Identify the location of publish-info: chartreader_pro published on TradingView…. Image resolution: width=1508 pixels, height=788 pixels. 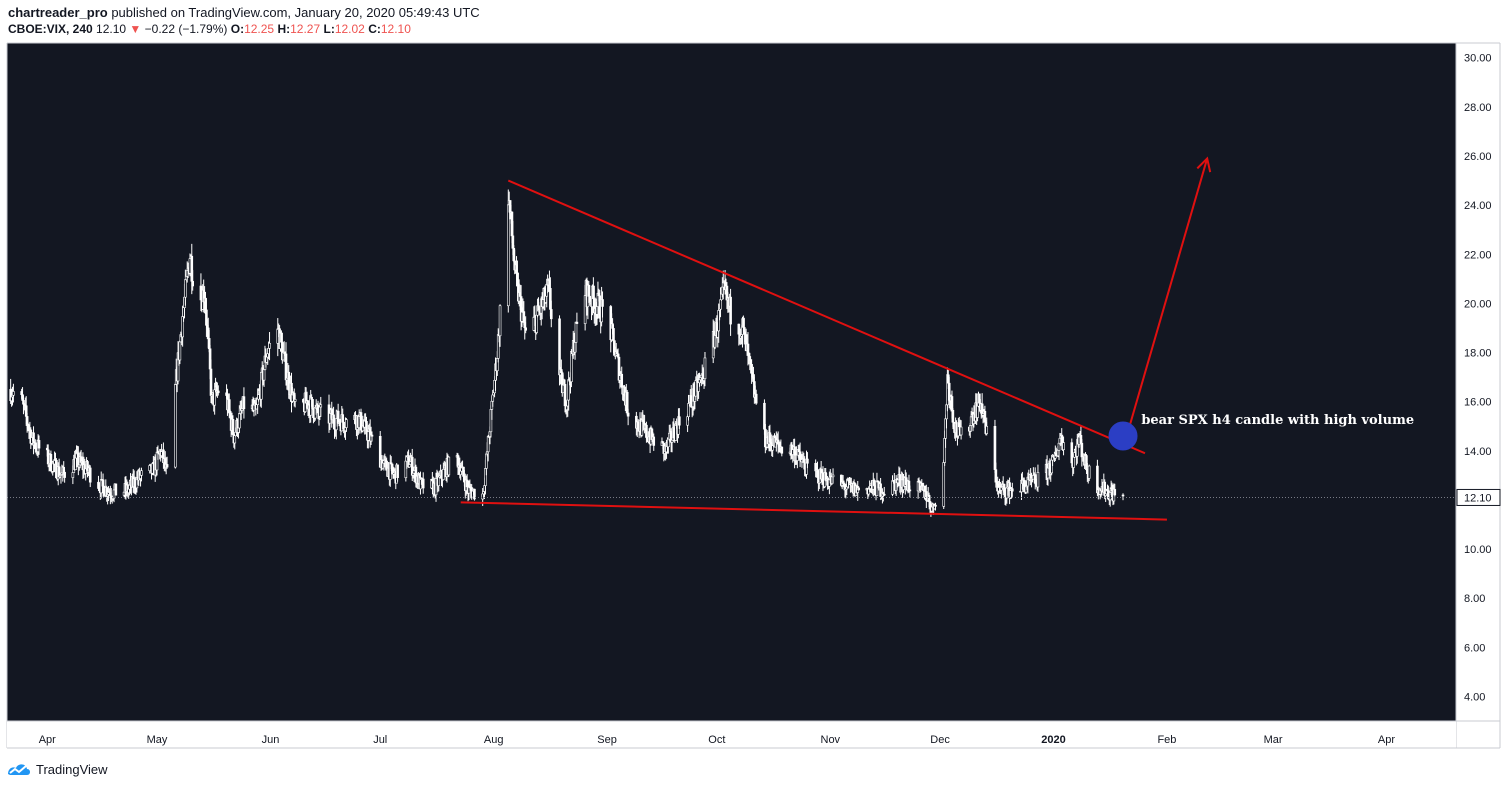
(244, 12).